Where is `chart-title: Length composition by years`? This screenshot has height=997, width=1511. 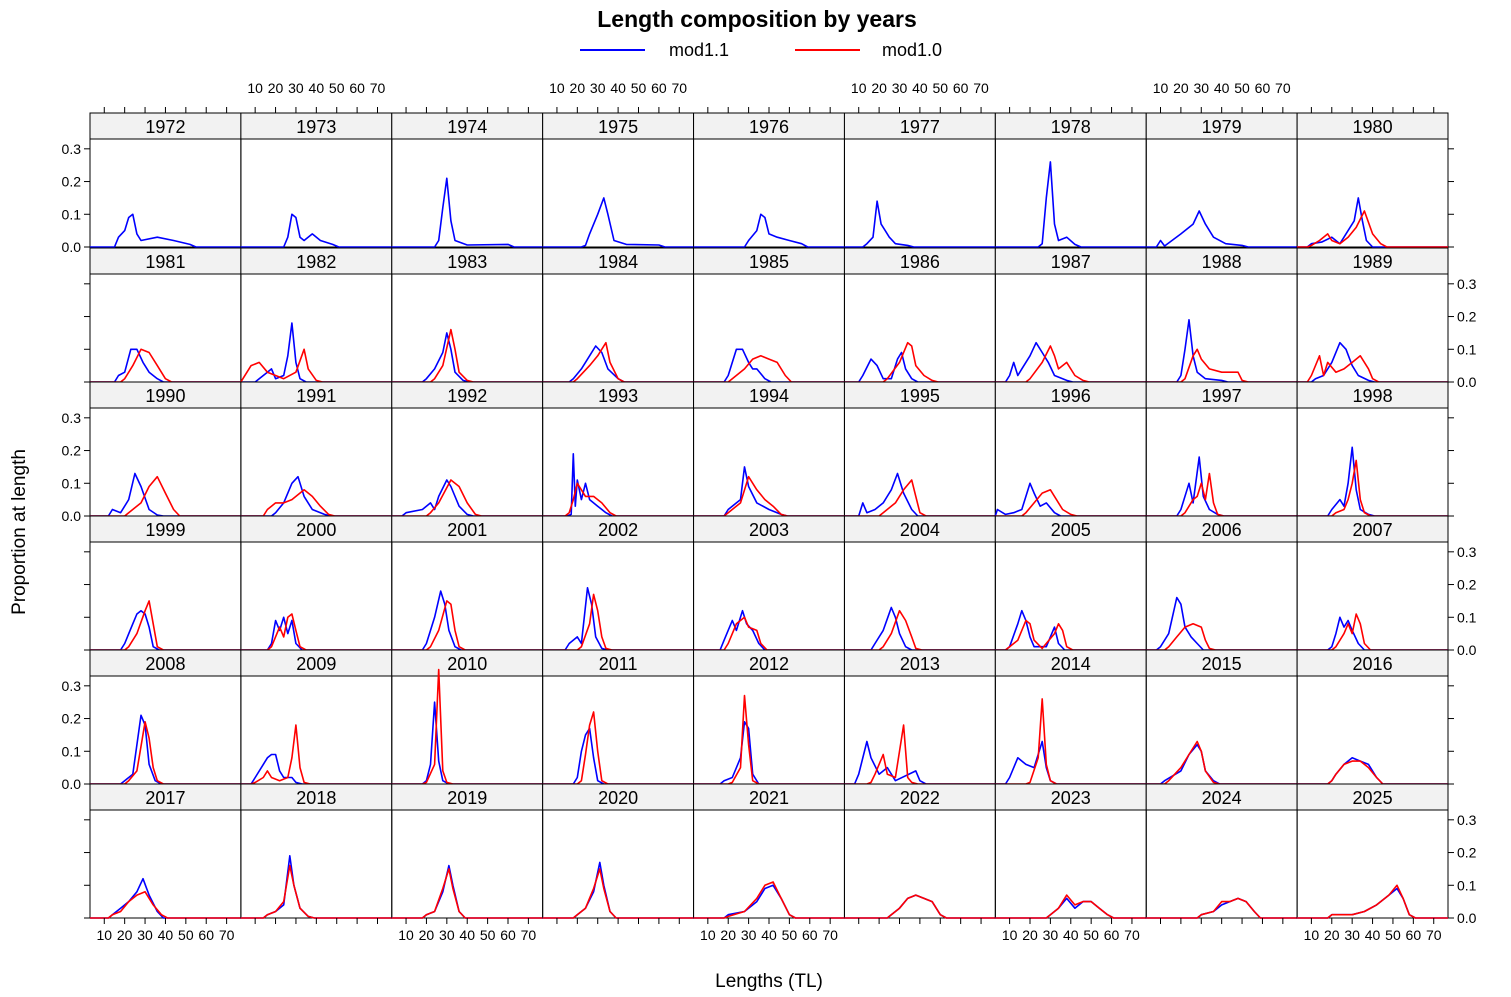 chart-title: Length composition by years is located at coordinates (757, 19).